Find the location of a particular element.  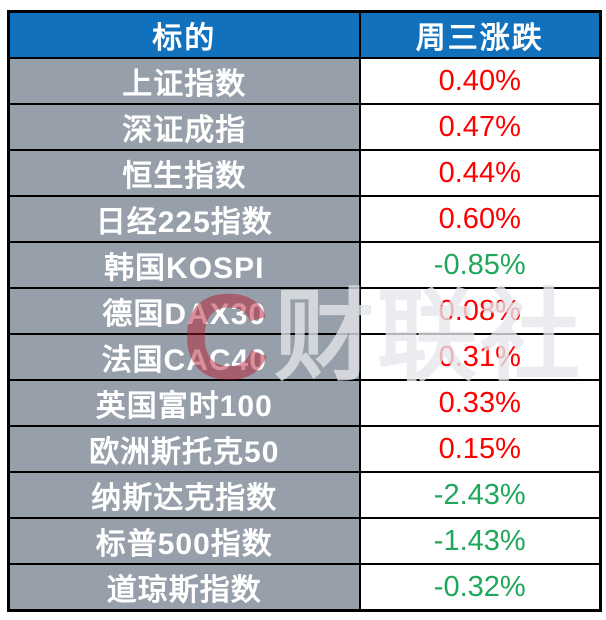

table-row: 韩国KOSPI -0.85% is located at coordinates (304, 265).